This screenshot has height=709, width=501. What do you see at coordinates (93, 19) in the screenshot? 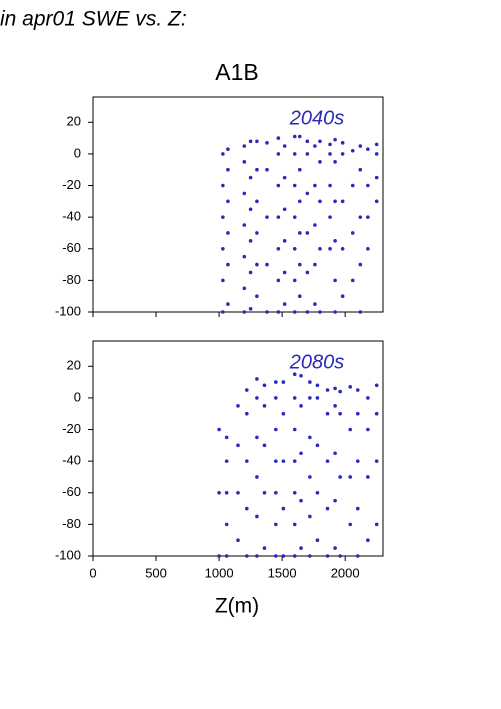
I see `page-title: in apr01 SWE vs. Z:` at bounding box center [93, 19].